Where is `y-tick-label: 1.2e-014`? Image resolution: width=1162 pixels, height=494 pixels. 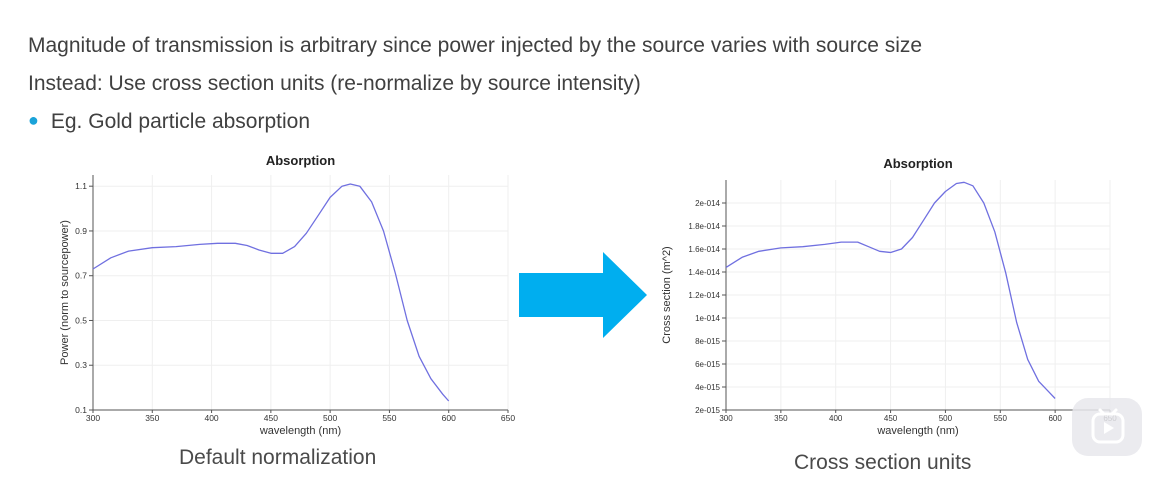
y-tick-label: 1.2e-014 is located at coordinates (704, 295).